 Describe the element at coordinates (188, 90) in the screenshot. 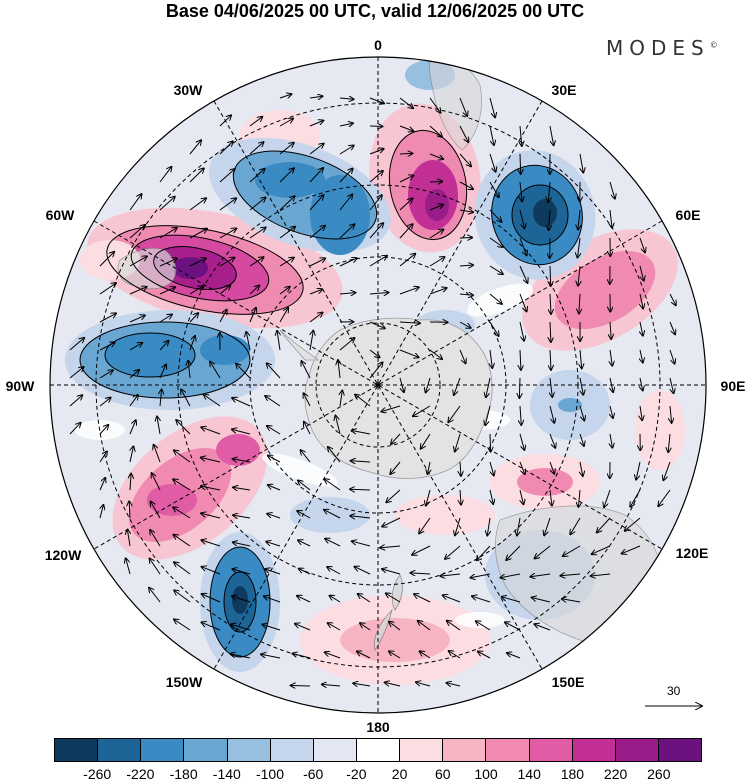

I see `longitude-label-30w: 30W` at that location.